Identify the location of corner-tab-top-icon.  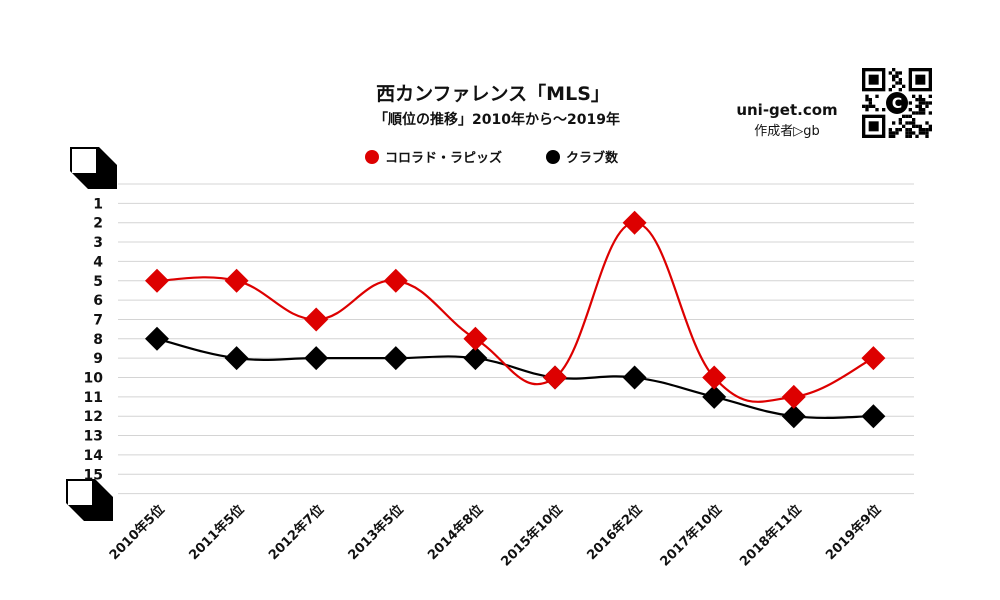
(93, 168).